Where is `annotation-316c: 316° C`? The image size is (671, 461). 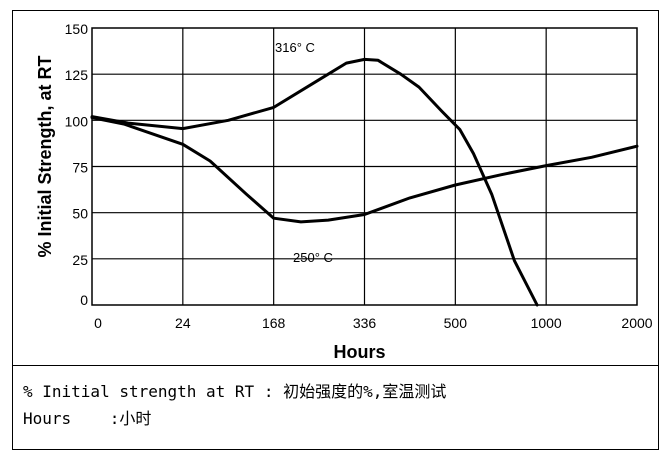
annotation-316c: 316° C is located at coordinates (295, 47).